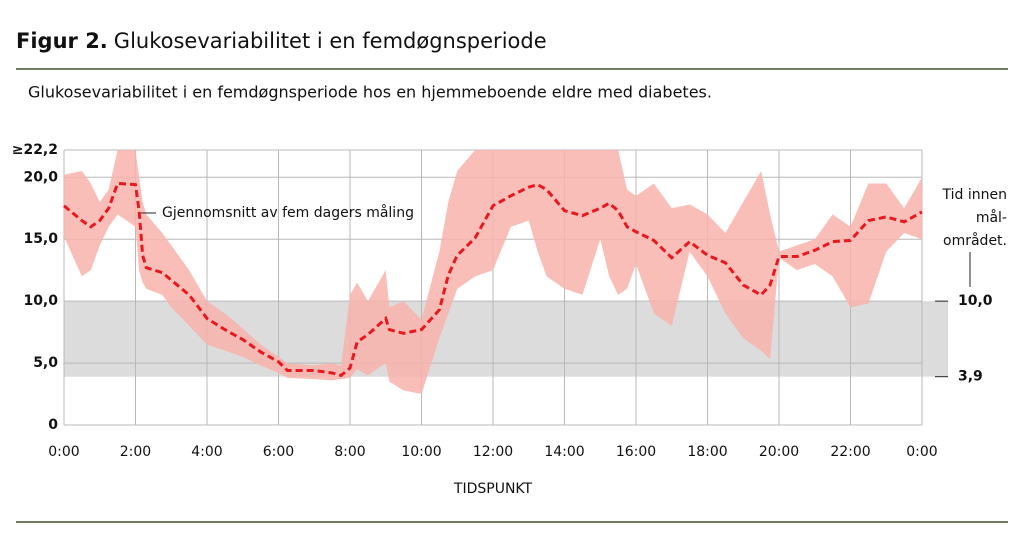  What do you see at coordinates (53, 425) in the screenshot?
I see `y-tick-label: 0` at bounding box center [53, 425].